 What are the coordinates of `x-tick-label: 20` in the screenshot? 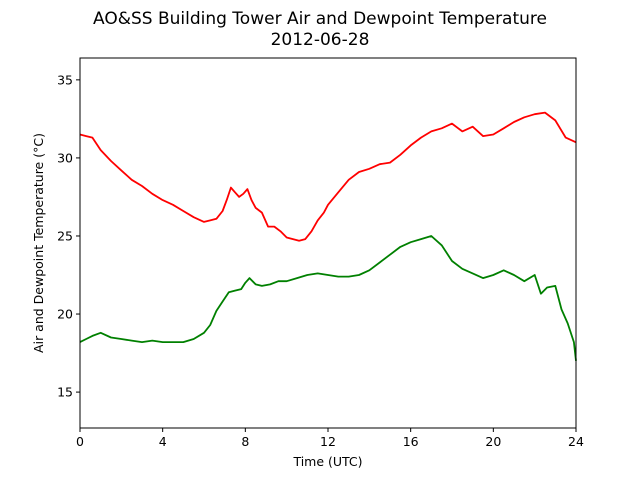 It's located at (493, 441).